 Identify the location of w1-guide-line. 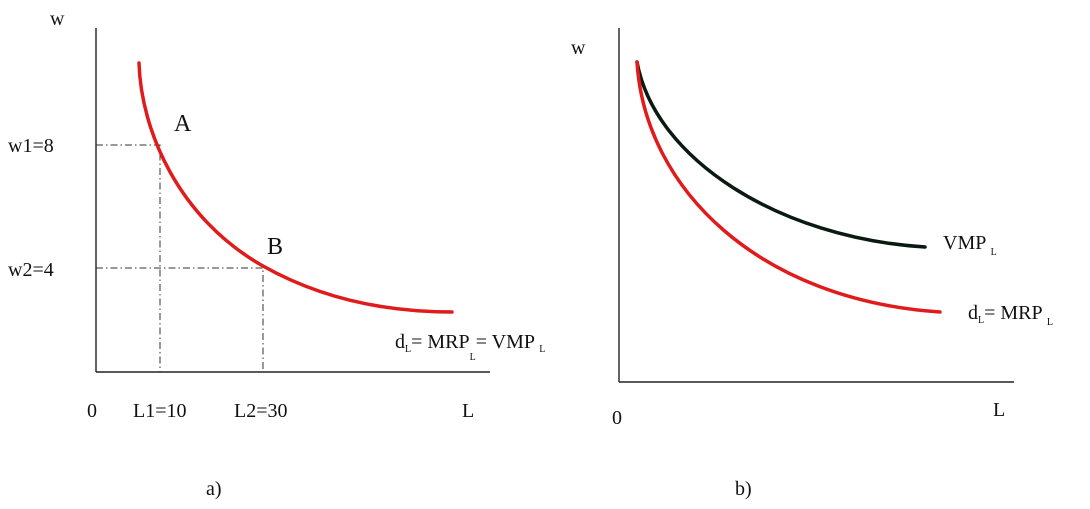
(128, 258).